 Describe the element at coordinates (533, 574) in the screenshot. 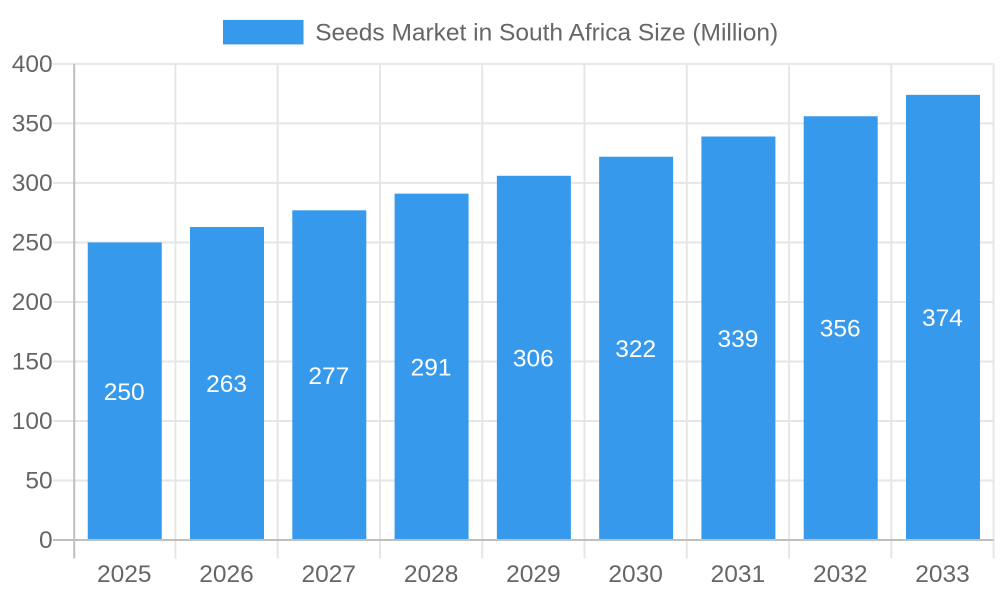

I see `svg-text: 2029` at that location.